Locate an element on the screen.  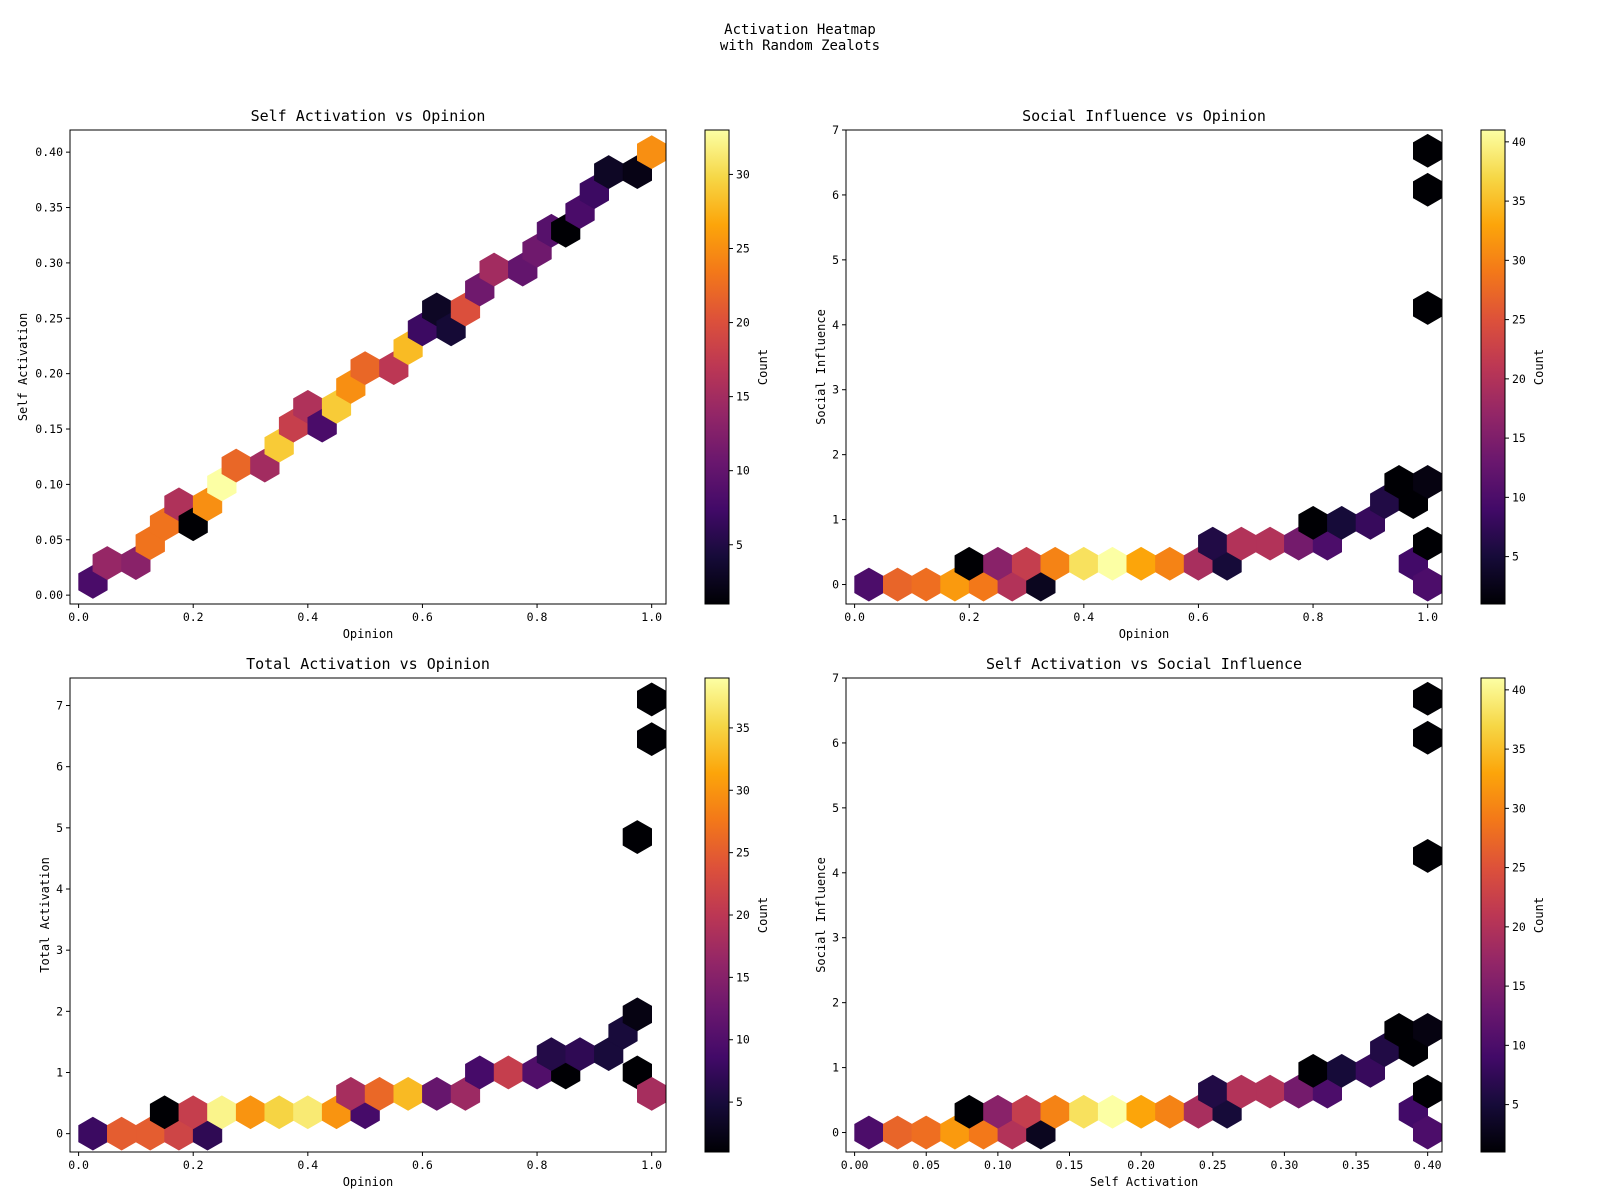
y-tick-label: 0.15 is located at coordinates (49, 429).